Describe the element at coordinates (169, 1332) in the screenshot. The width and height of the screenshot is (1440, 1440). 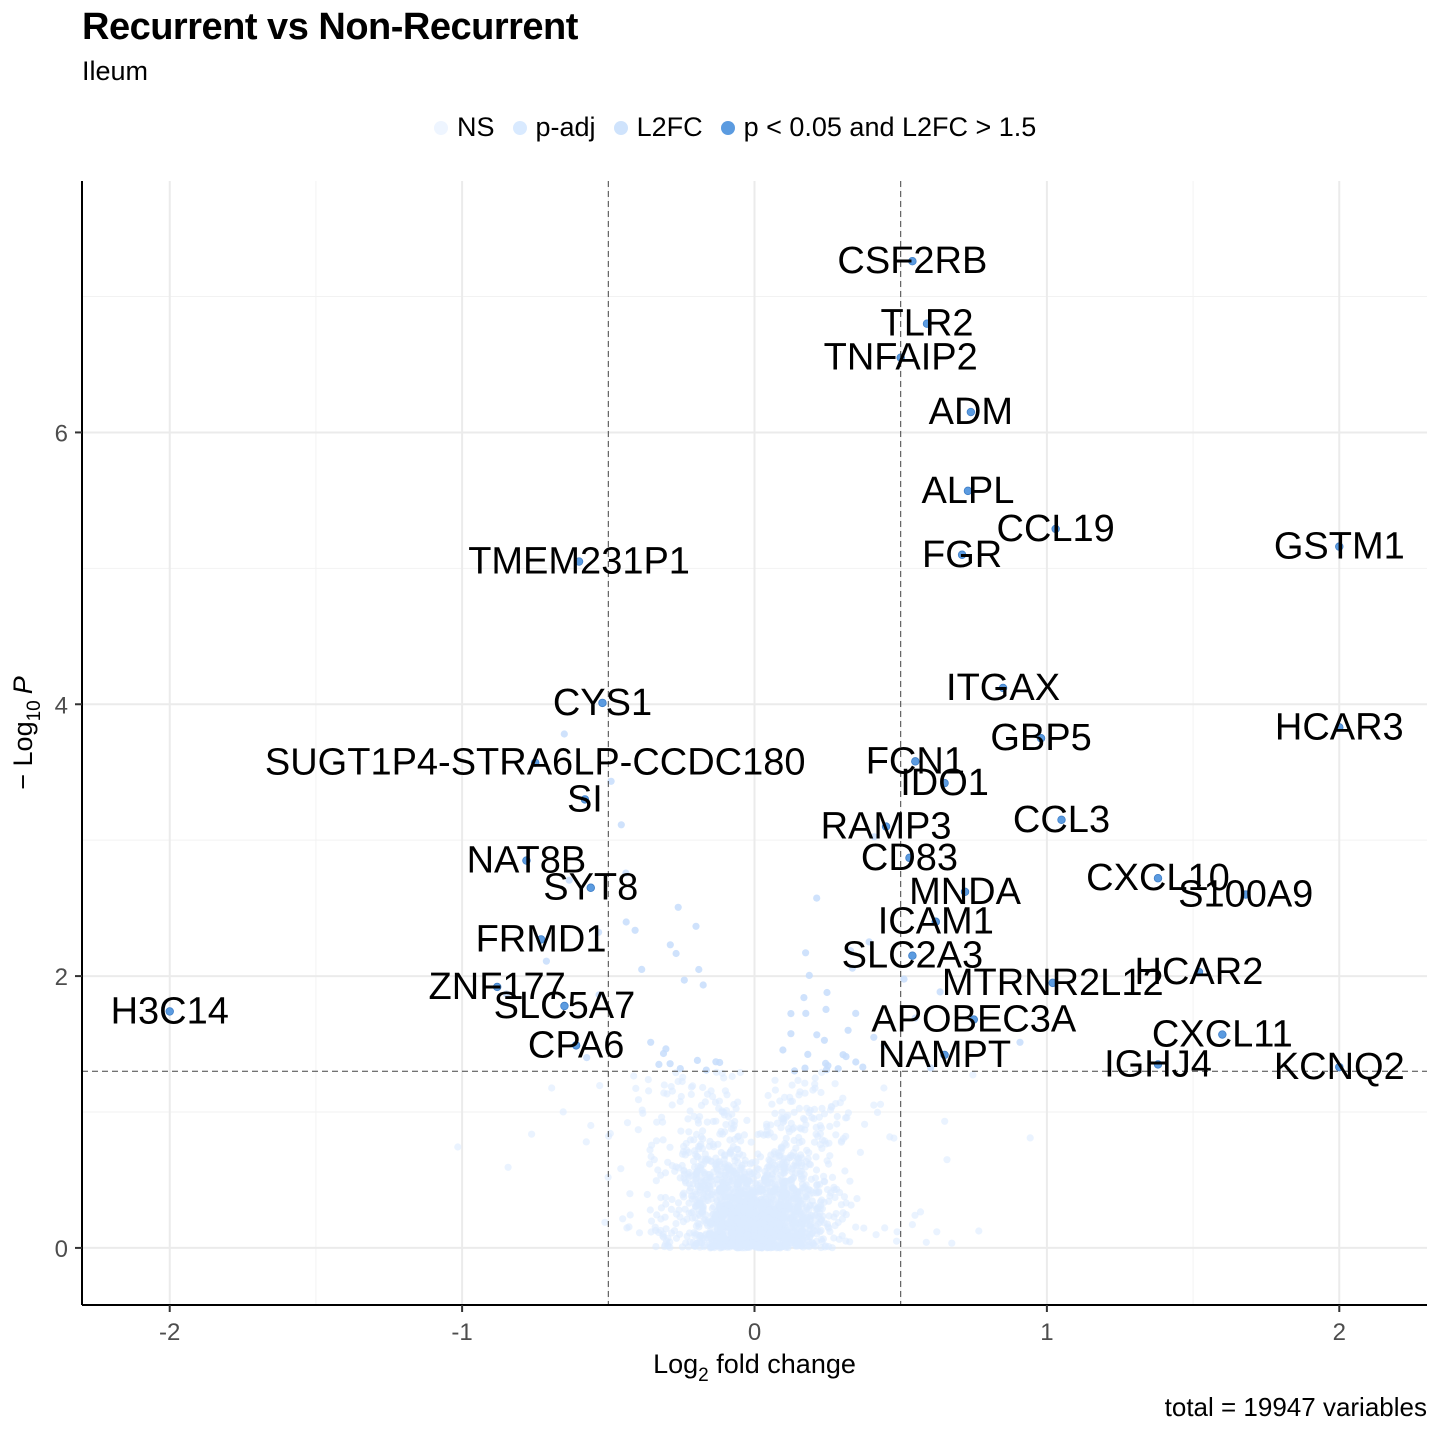
I see `x-tick-label: -2` at that location.